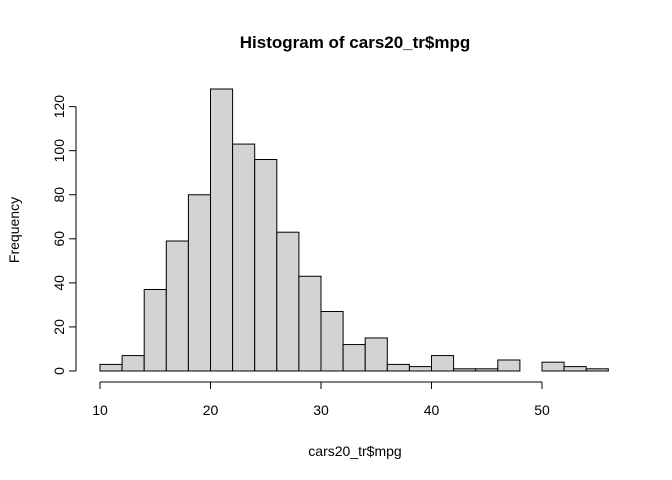 The width and height of the screenshot is (672, 480). I want to click on y-tick-label: 0, so click(59, 371).